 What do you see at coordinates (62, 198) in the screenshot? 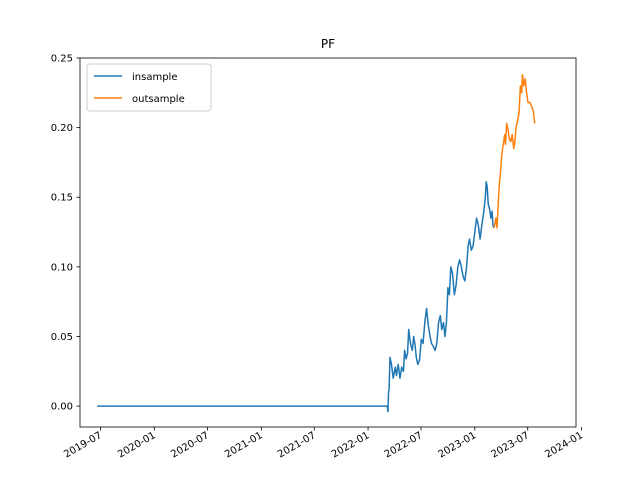
I see `y-tick-label: 0.15` at bounding box center [62, 198].